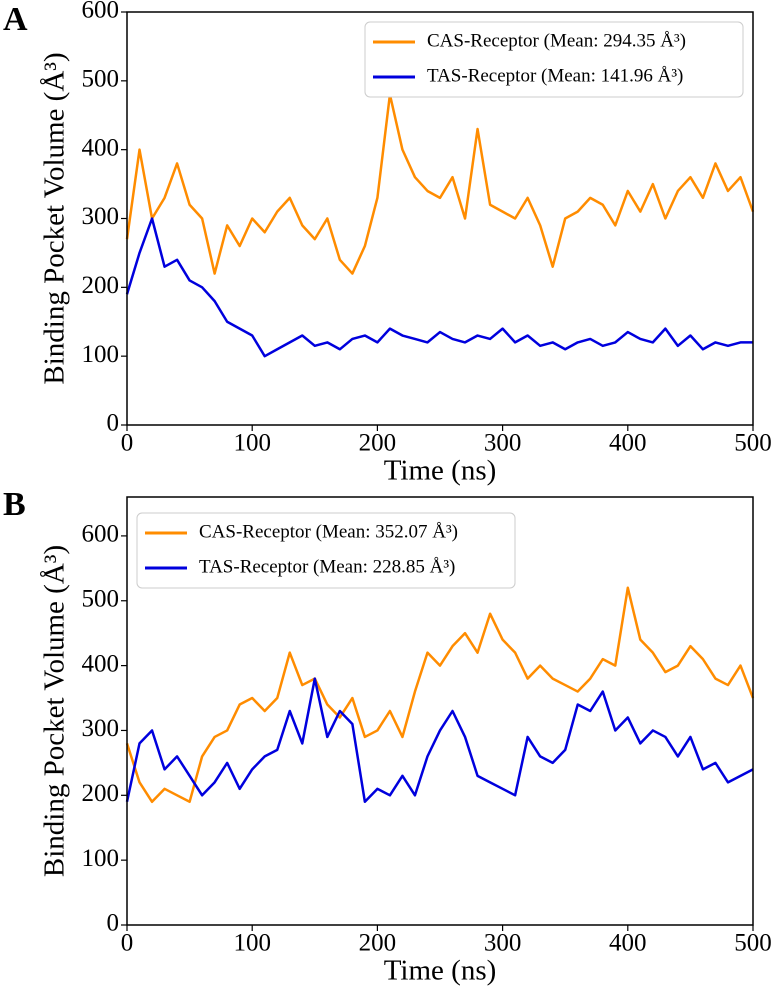 The width and height of the screenshot is (778, 992). I want to click on panel-label: B, so click(14, 504).